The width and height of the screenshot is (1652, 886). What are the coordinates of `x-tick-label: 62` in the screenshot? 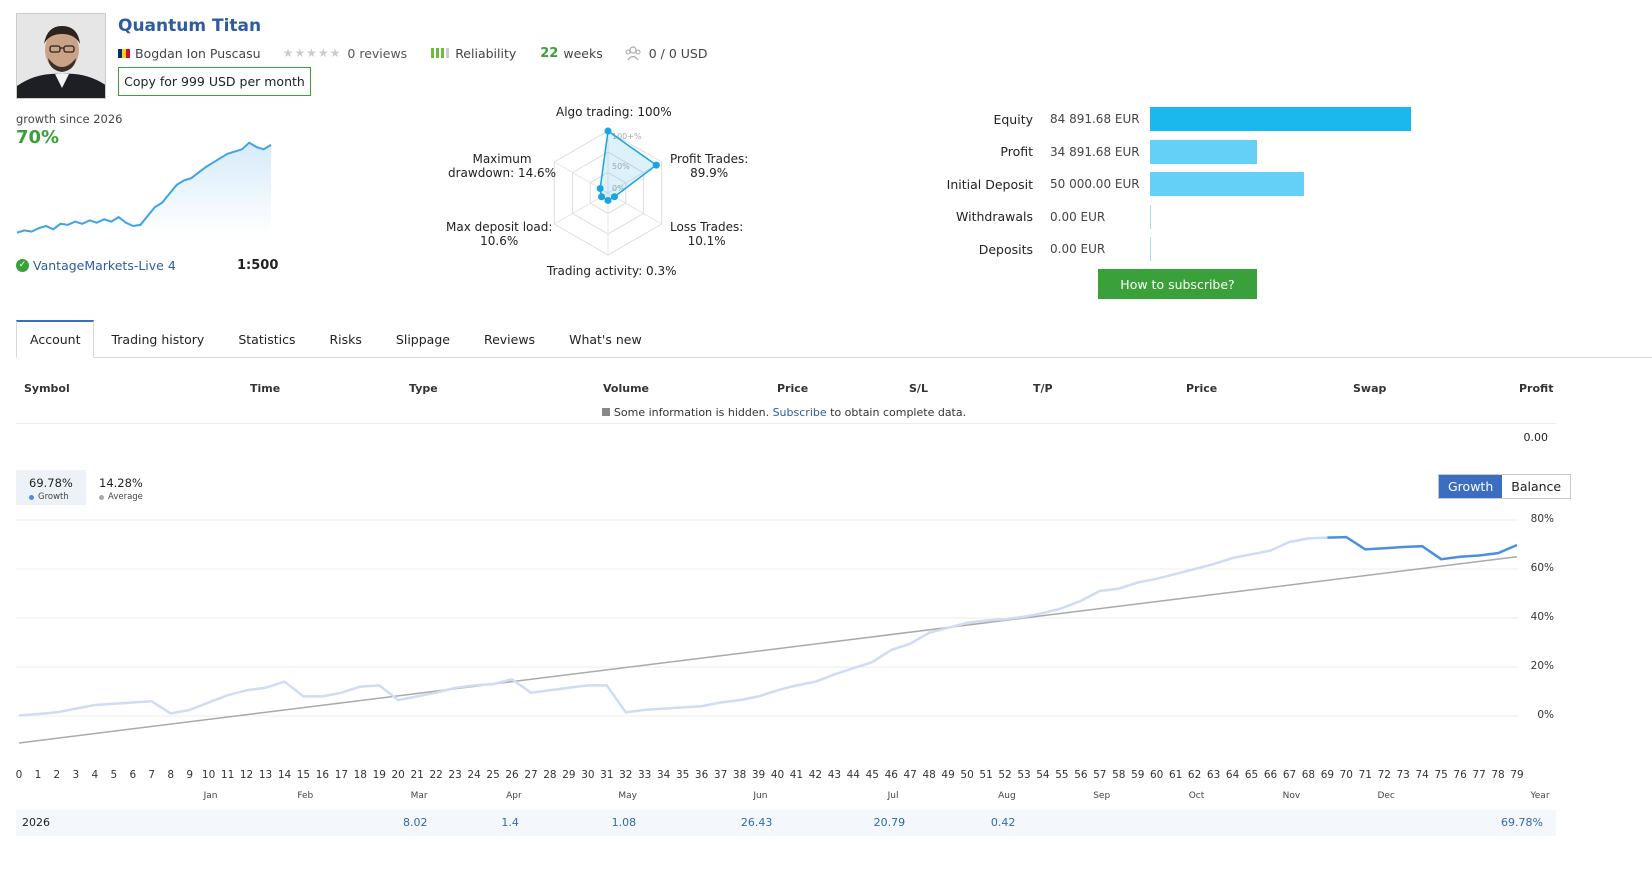 It's located at (1194, 775).